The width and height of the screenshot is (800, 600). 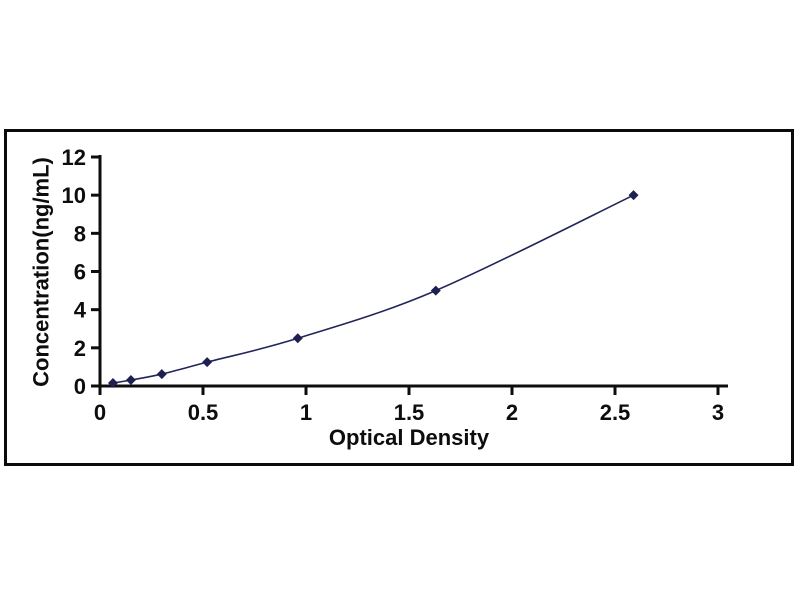 I want to click on x-tick-label: 2.5, so click(x=615, y=412).